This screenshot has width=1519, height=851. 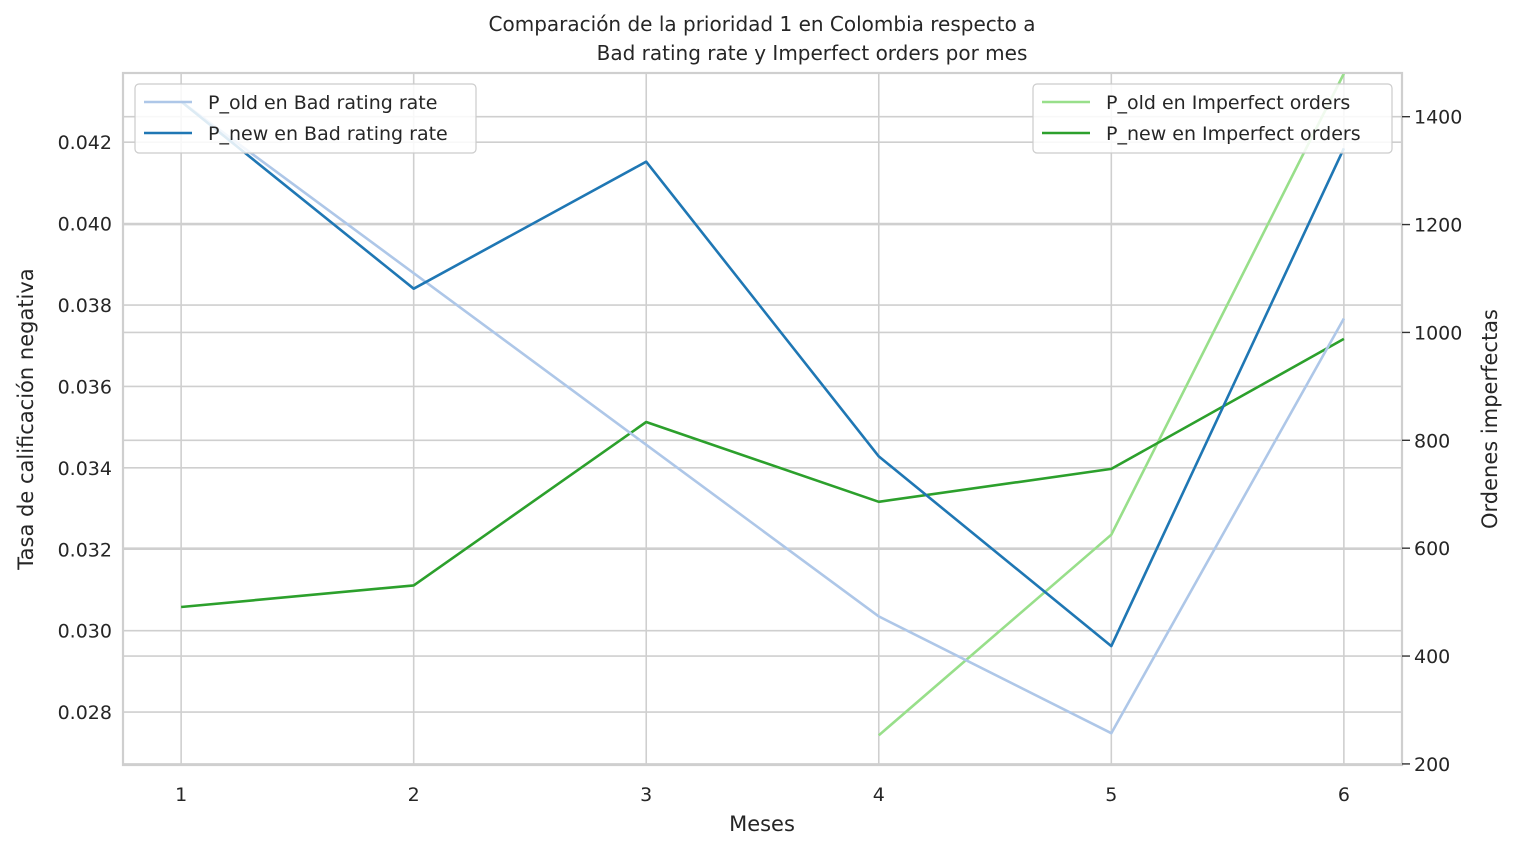 I want to click on y-right-tick-label-200: 200, so click(x=1432, y=765).